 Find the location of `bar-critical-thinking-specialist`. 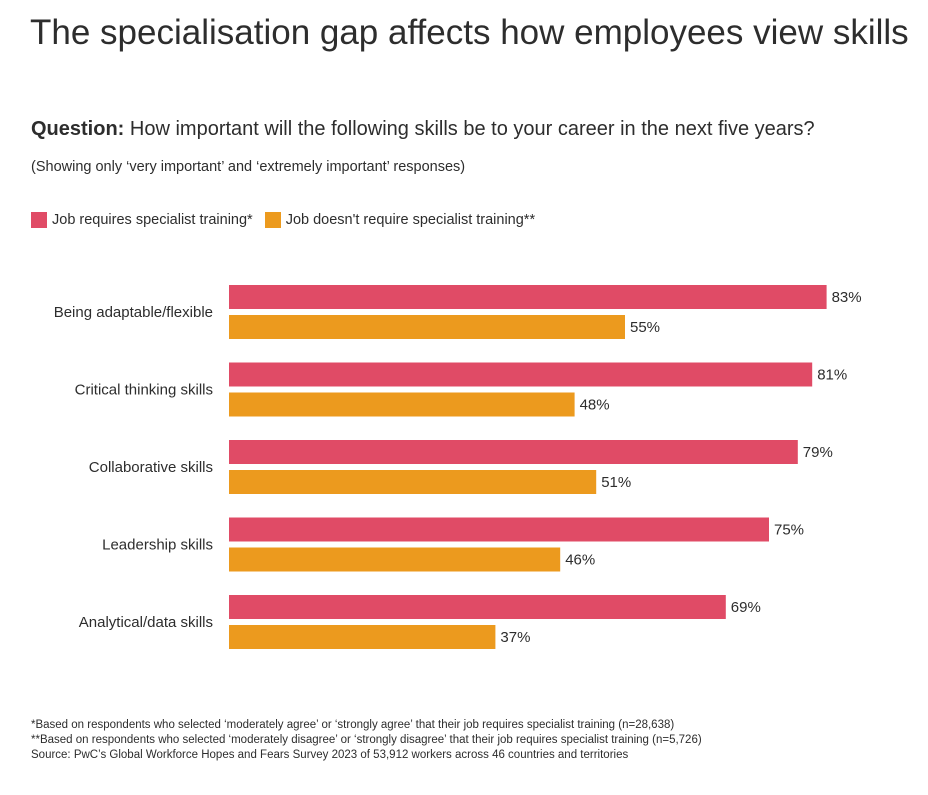

bar-critical-thinking-specialist is located at coordinates (521, 374).